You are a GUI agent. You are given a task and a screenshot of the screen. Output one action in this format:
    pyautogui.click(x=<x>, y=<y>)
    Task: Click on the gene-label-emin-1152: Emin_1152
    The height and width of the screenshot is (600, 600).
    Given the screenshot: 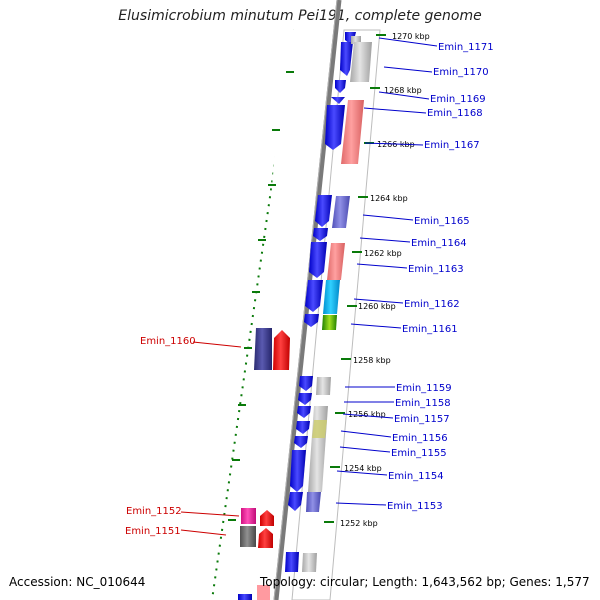 What is the action you would take?
    pyautogui.click(x=154, y=511)
    